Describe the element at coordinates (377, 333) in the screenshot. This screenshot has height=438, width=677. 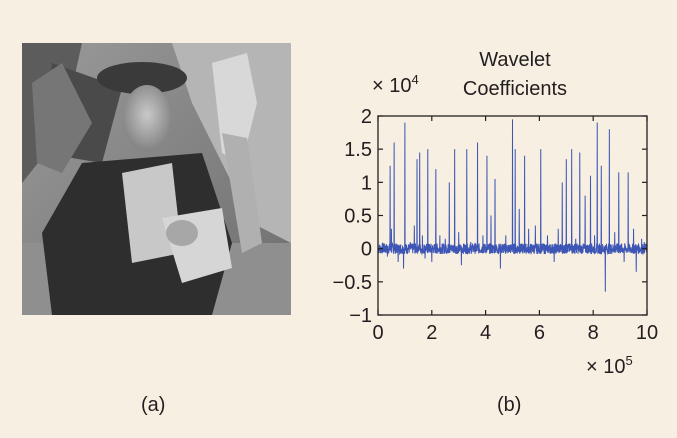
I see `x-tick-label: 0` at that location.